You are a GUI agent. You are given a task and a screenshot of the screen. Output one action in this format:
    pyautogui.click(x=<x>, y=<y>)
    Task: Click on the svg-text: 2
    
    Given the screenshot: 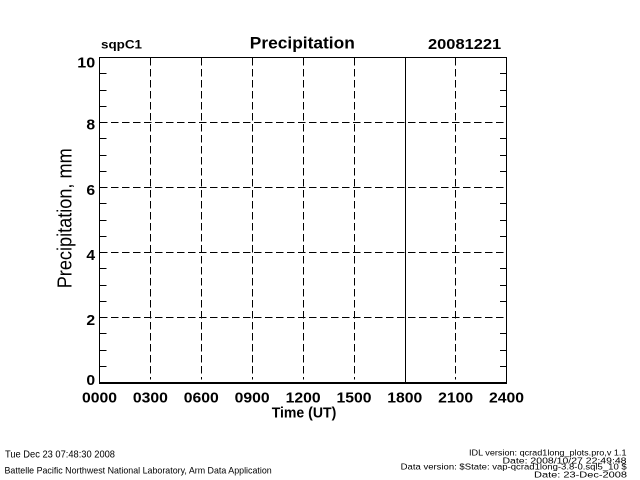 What is the action you would take?
    pyautogui.click(x=90, y=320)
    